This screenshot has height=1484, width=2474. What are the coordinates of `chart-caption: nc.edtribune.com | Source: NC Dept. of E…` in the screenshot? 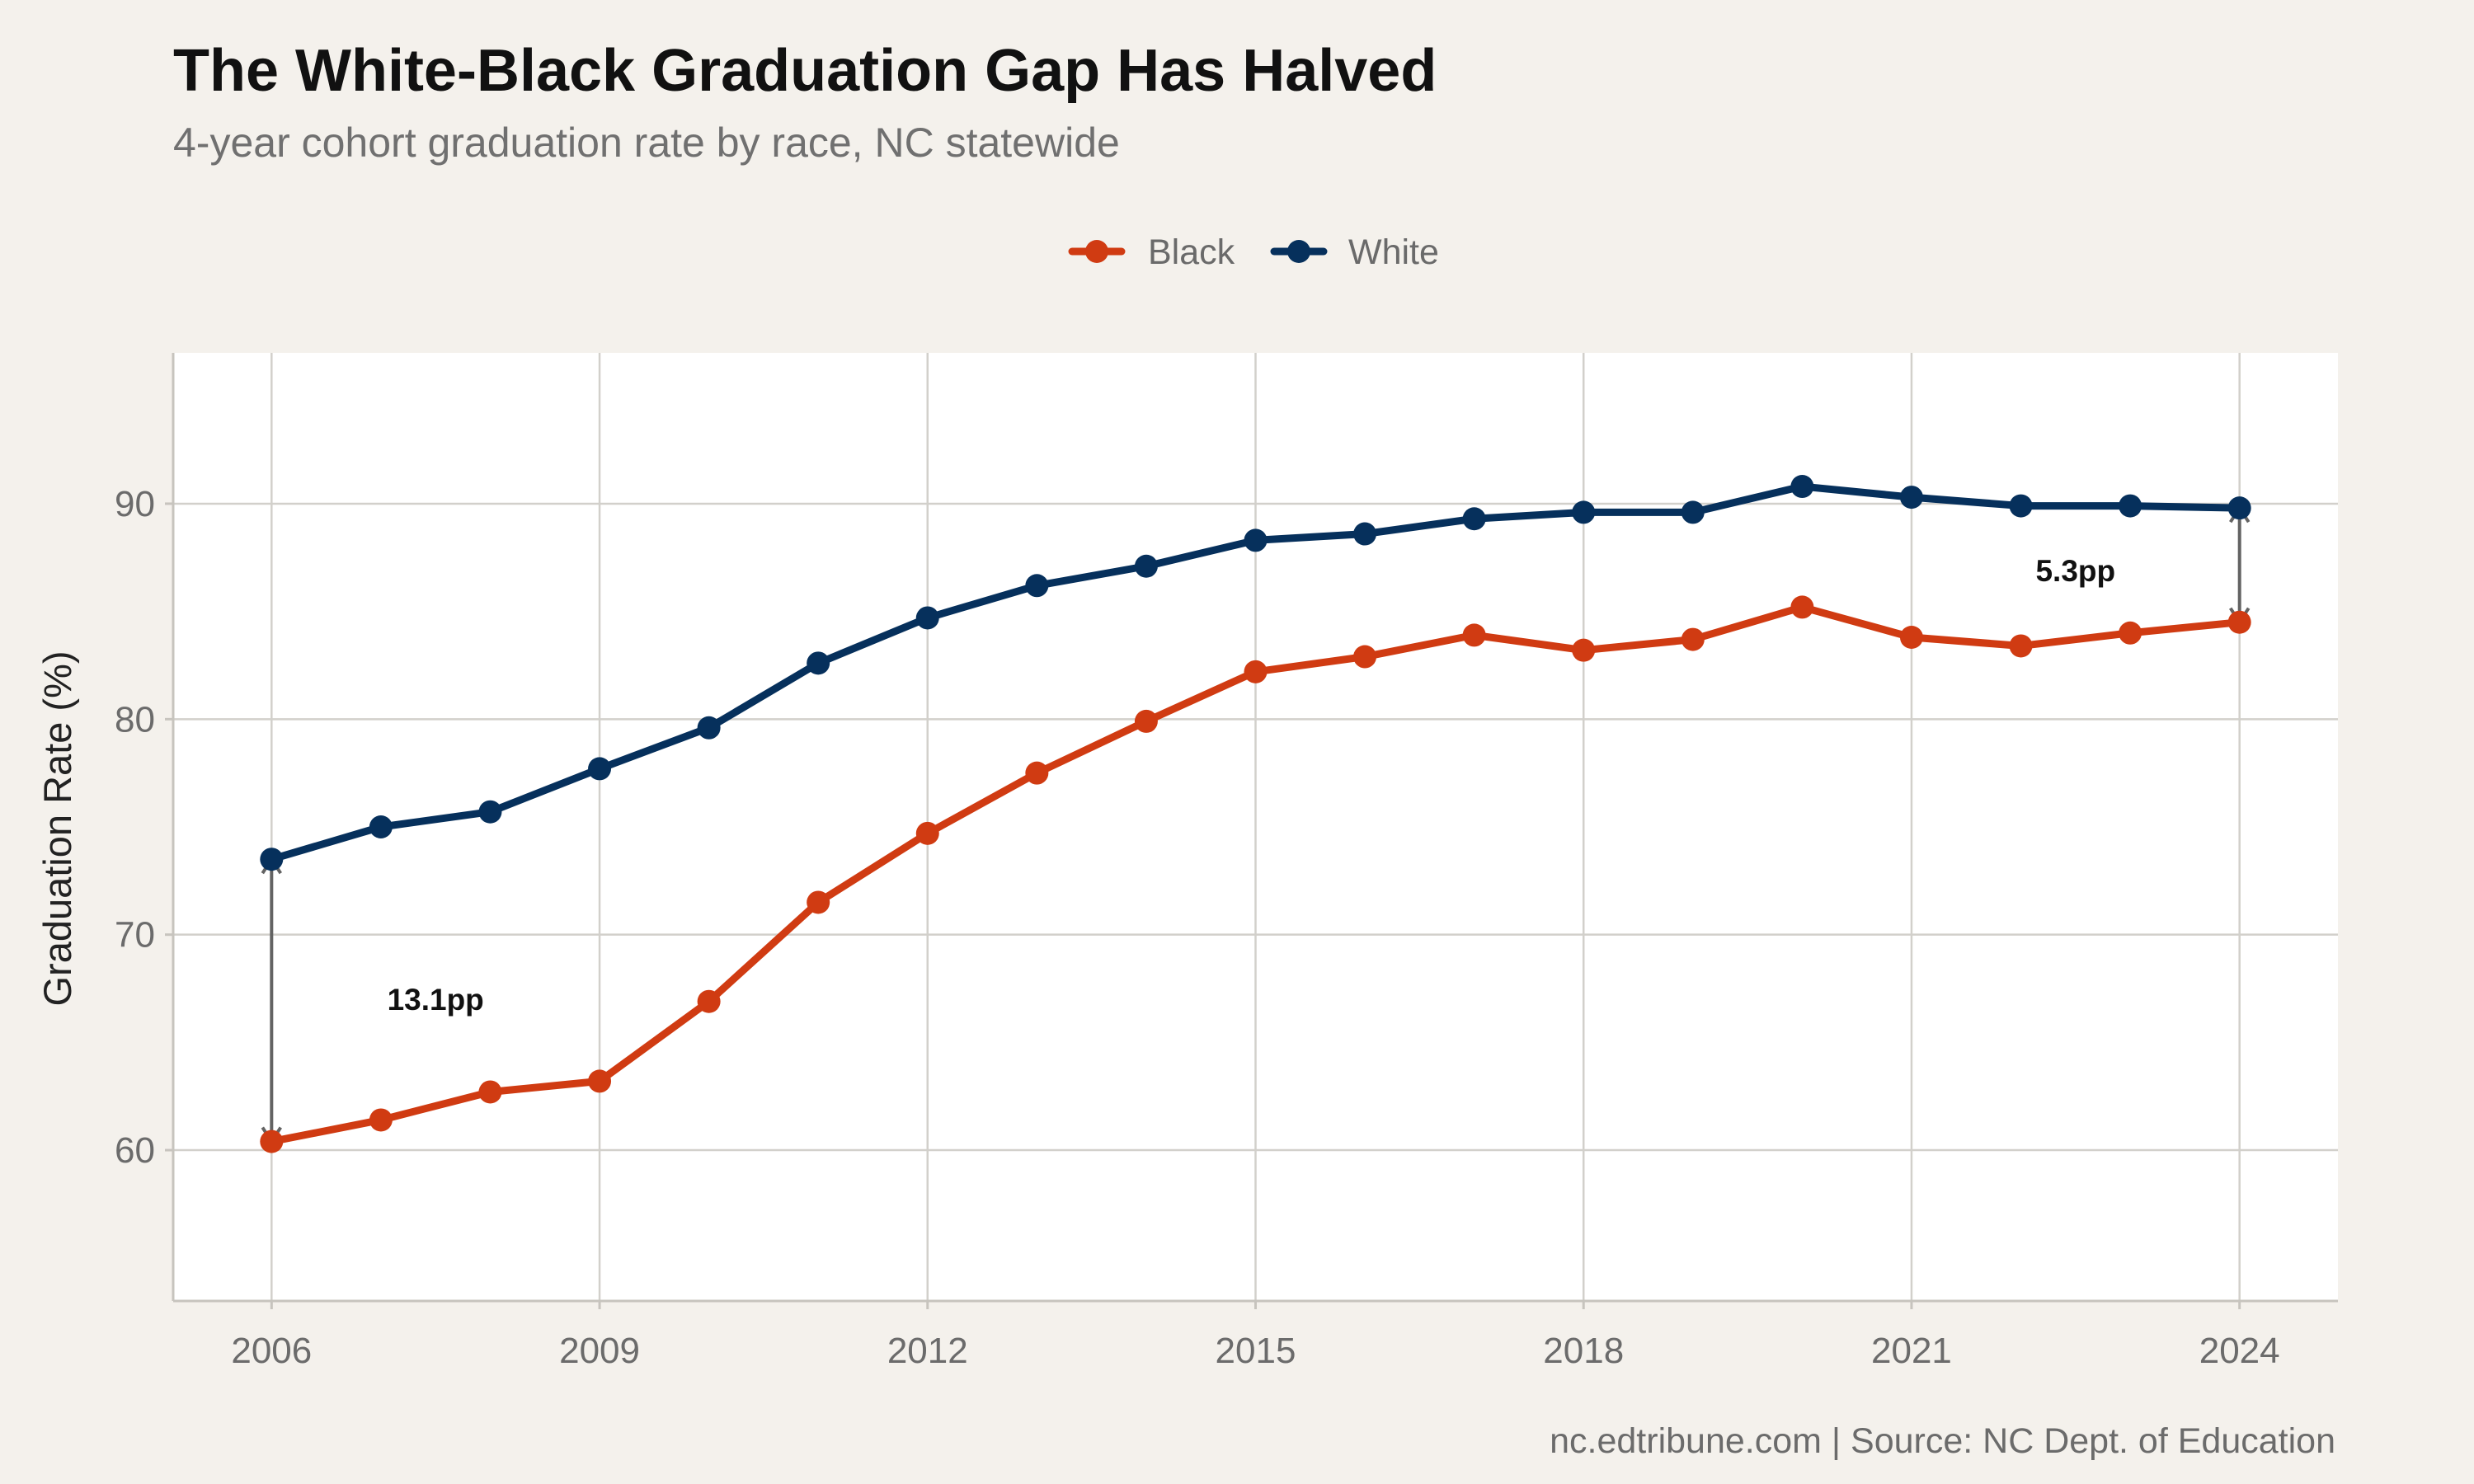 It's located at (1942, 1441).